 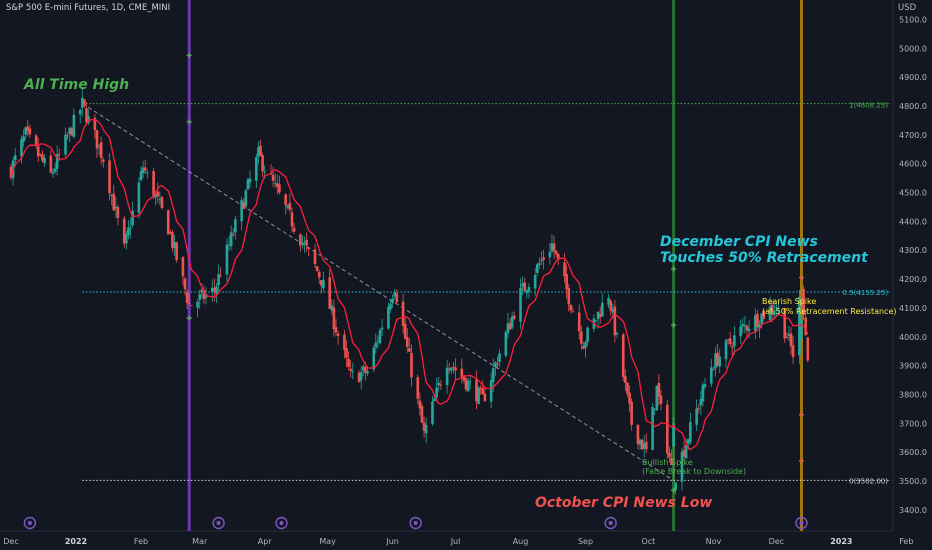 What do you see at coordinates (327, 541) in the screenshot?
I see `x-tick-label: May` at bounding box center [327, 541].